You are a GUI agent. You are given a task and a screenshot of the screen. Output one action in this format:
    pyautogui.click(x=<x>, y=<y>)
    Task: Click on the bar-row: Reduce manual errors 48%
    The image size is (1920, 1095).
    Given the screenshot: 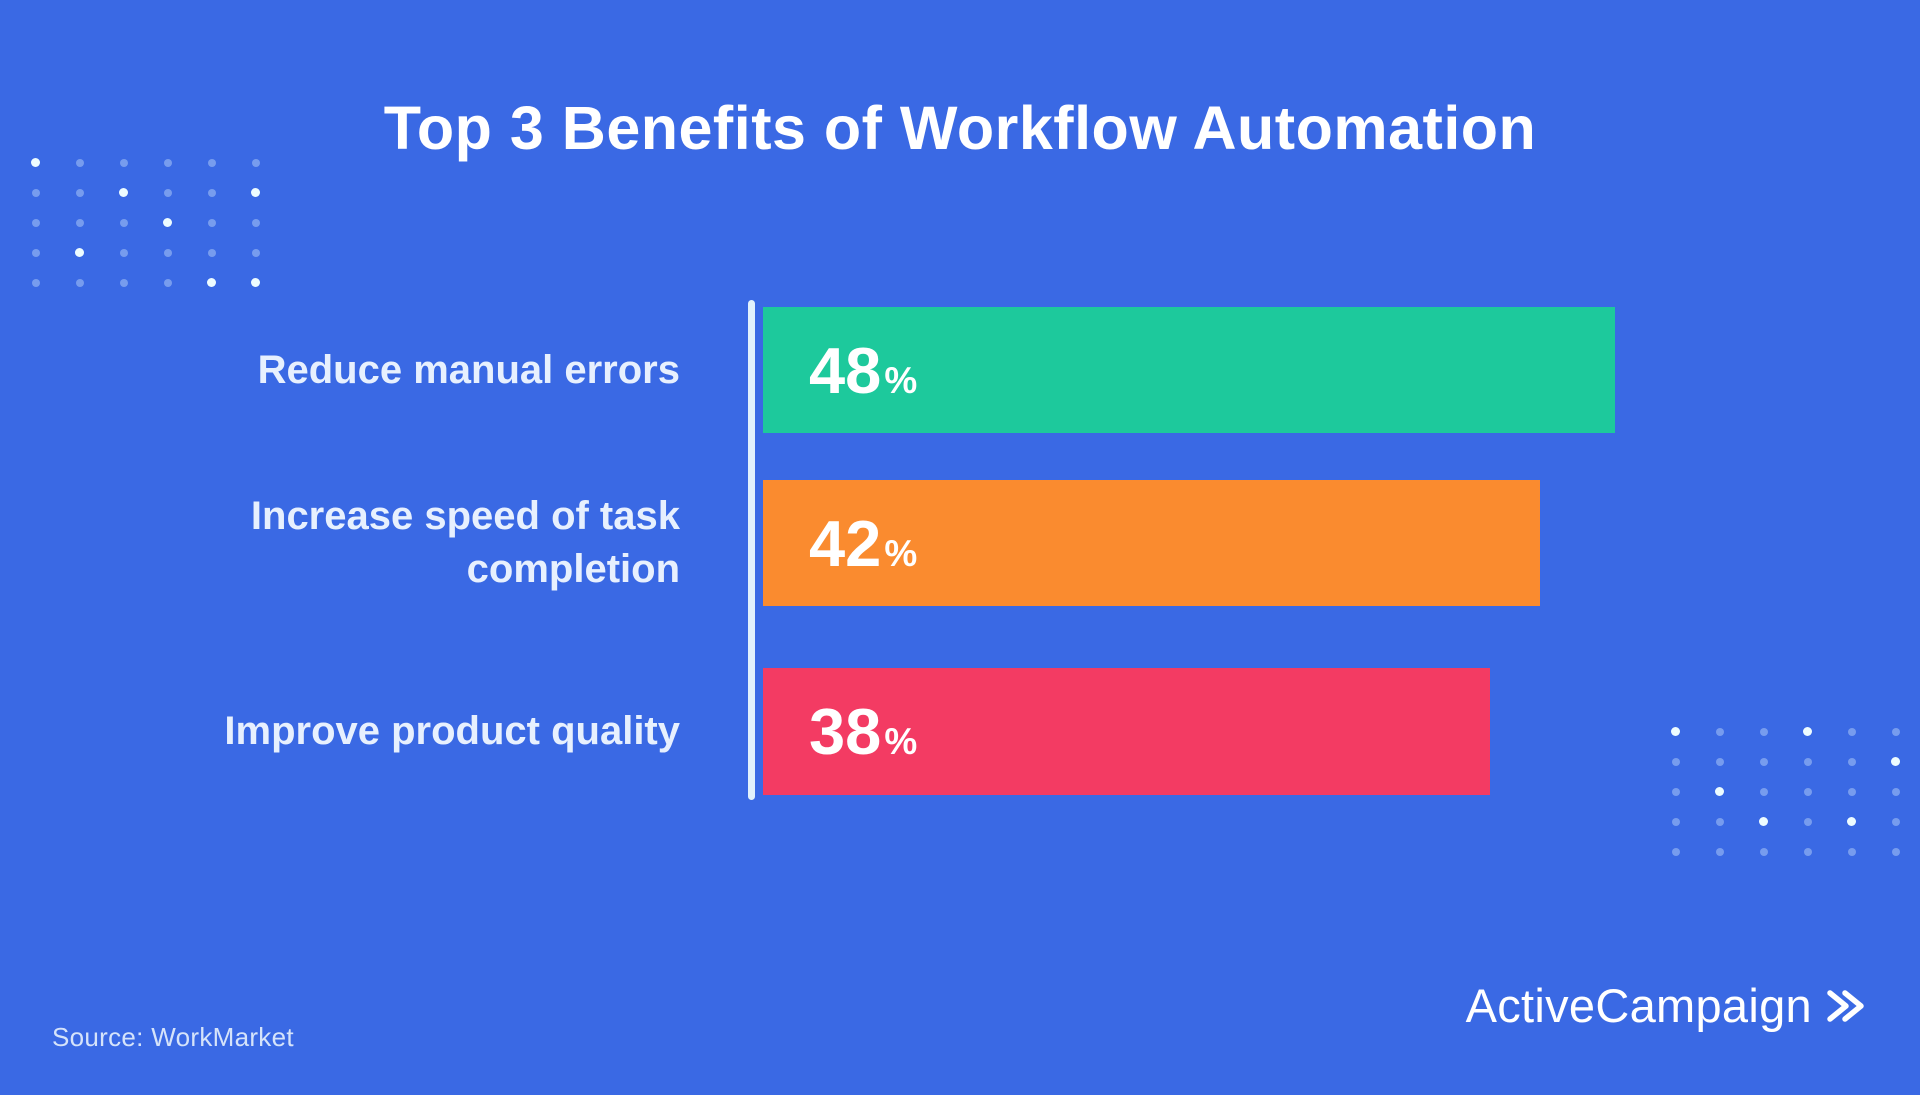 What is the action you would take?
    pyautogui.click(x=960, y=370)
    